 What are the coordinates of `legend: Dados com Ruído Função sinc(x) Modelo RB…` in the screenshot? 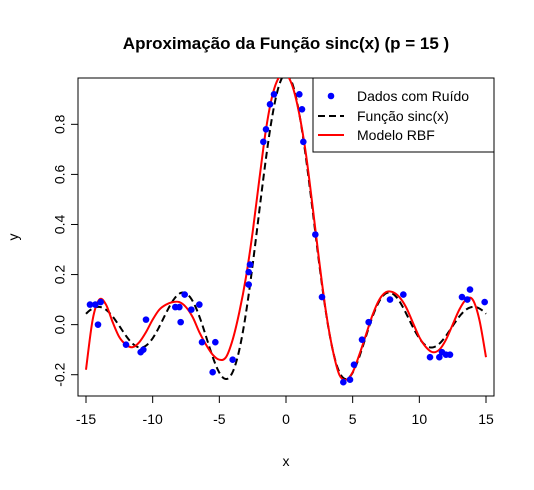 It's located at (403, 115).